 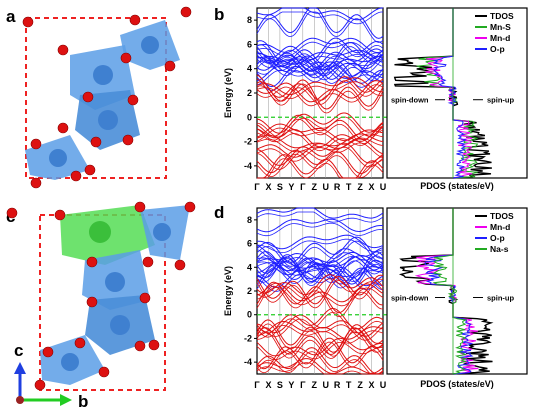 What do you see at coordinates (96, 98) in the screenshot?
I see `unit-cell-outline-a` at bounding box center [96, 98].